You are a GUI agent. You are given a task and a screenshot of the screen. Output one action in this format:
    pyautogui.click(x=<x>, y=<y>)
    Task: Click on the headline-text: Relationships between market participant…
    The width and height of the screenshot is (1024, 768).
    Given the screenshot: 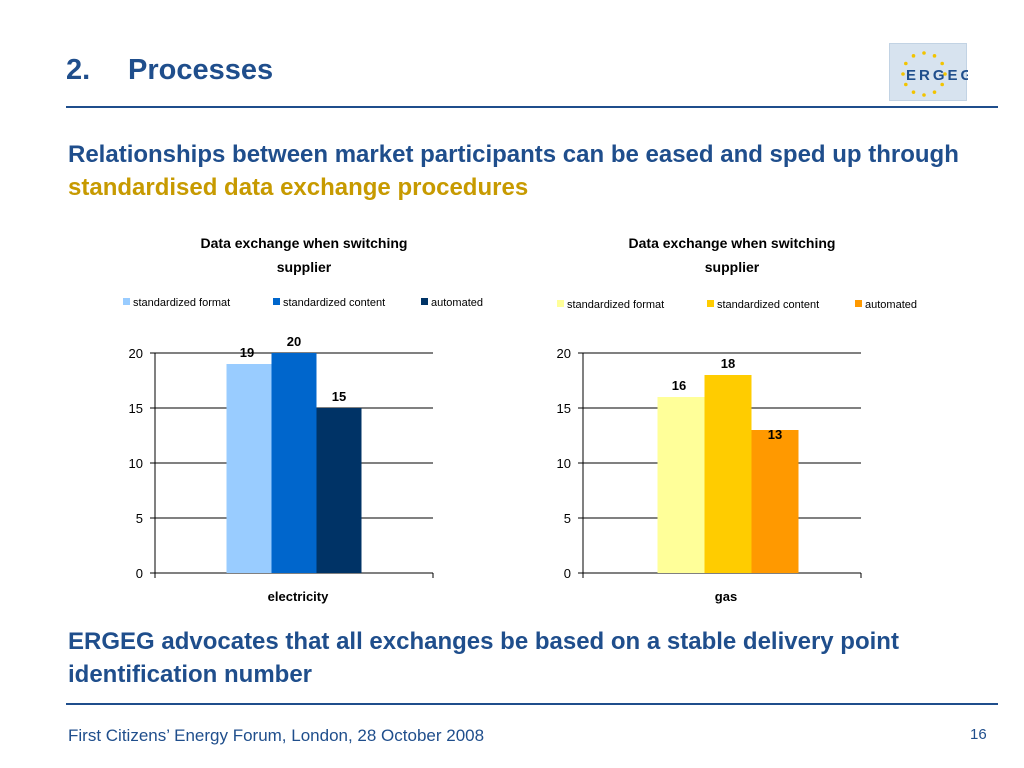 What is the action you would take?
    pyautogui.click(x=513, y=154)
    